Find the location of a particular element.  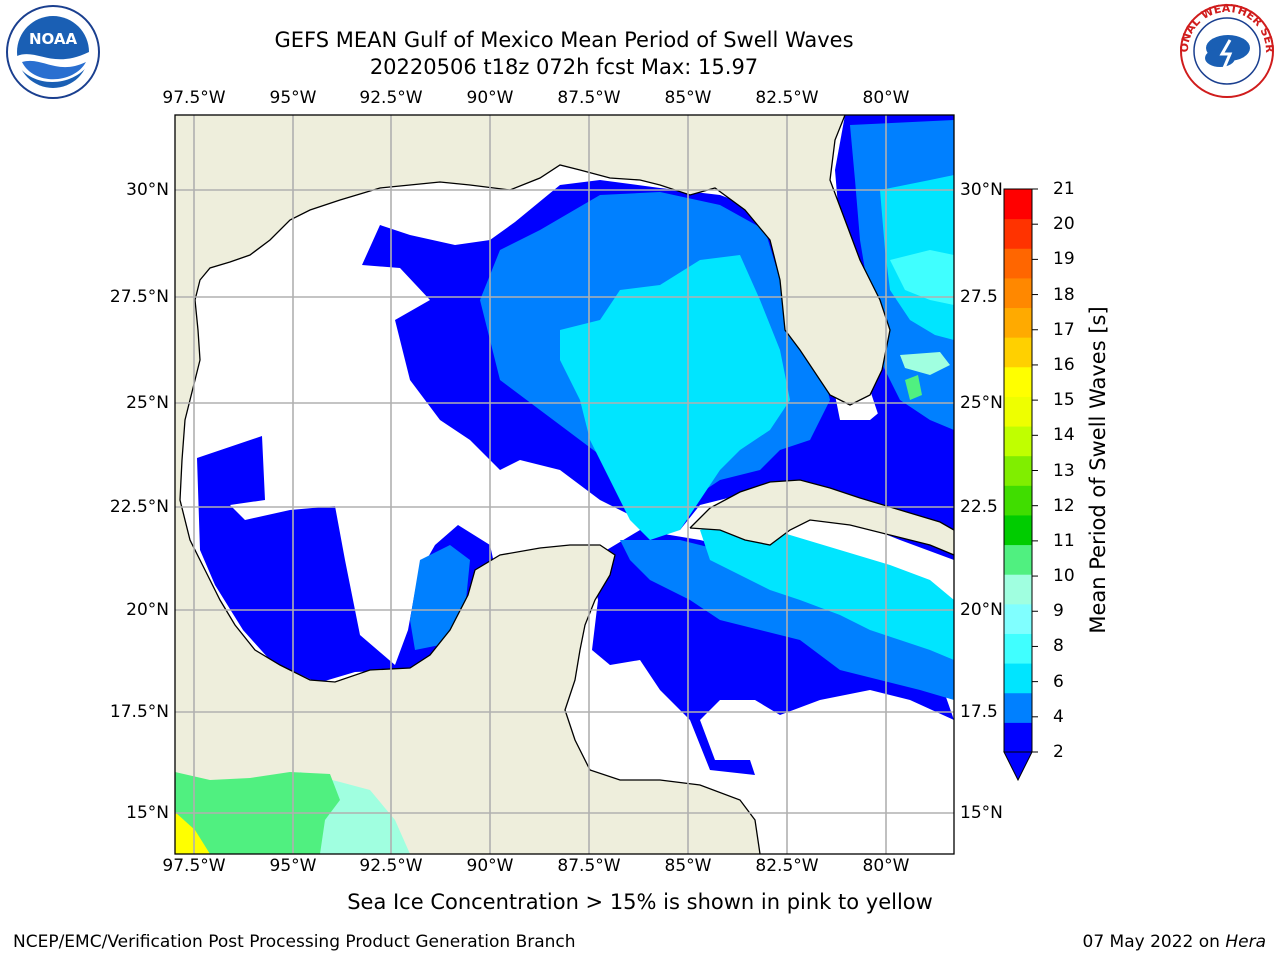

lat-label-left: 25°N is located at coordinates (147, 403).